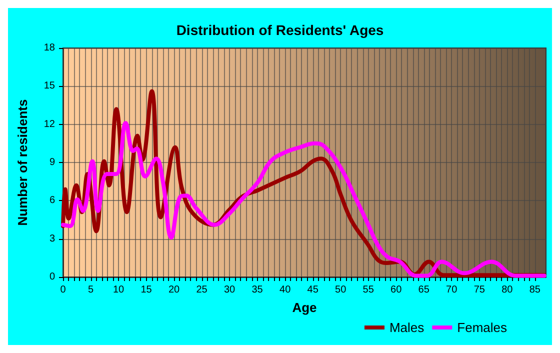 The width and height of the screenshot is (560, 353). Describe the element at coordinates (508, 290) in the screenshot. I see `x-tick-label: 80` at that location.